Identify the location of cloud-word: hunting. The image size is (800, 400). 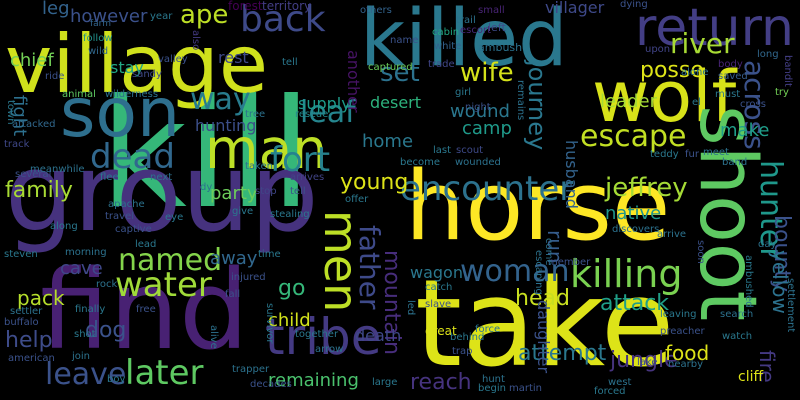
(226, 125).